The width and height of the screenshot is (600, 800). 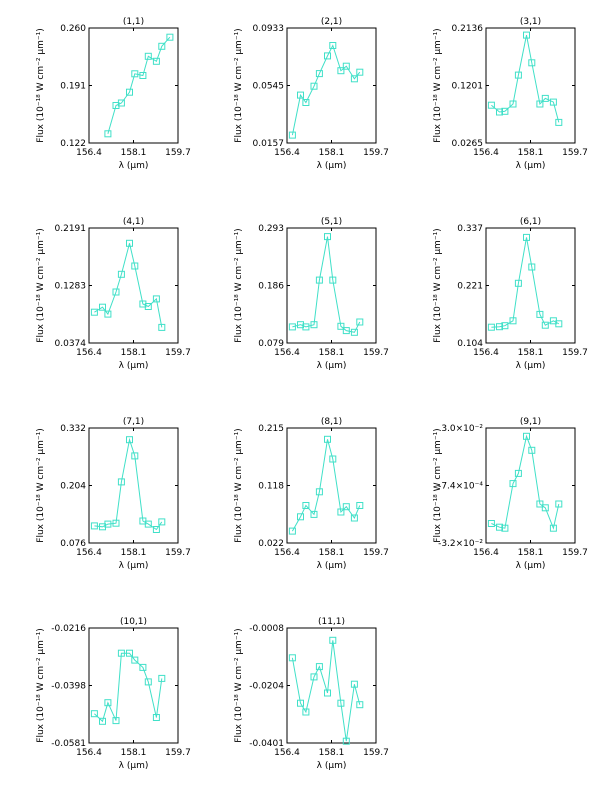 I want to click on y-tick-label: 0.337, so click(x=470, y=229).